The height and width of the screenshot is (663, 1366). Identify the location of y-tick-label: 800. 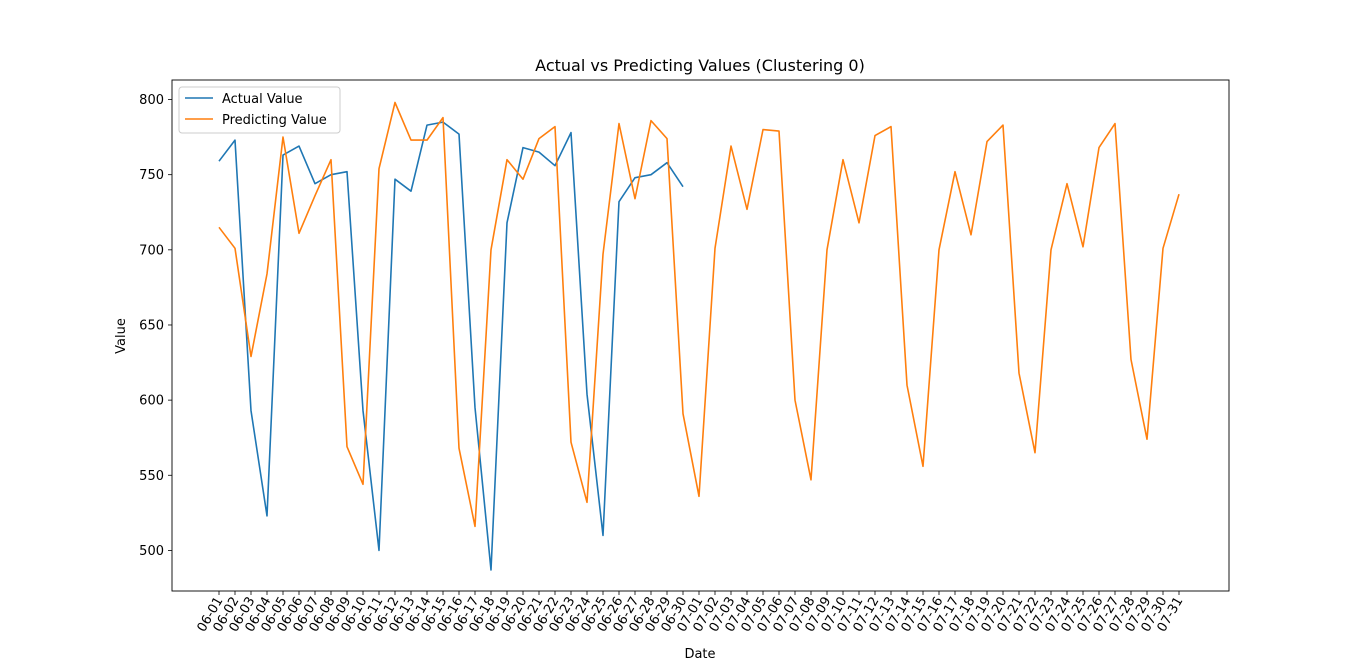
(151, 100).